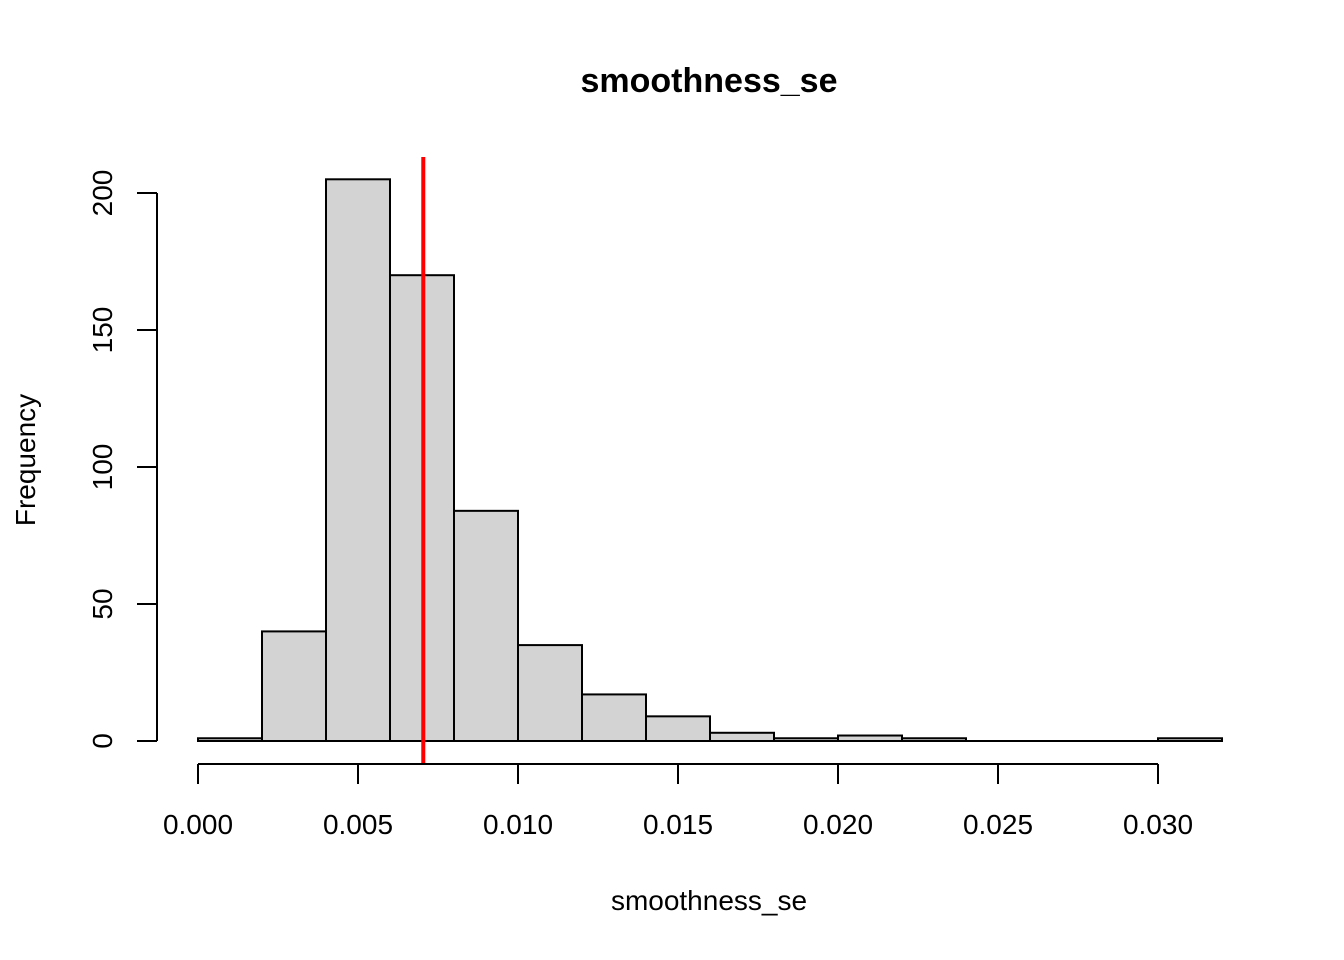  What do you see at coordinates (1158, 824) in the screenshot?
I see `x-tick-label: 0.030` at bounding box center [1158, 824].